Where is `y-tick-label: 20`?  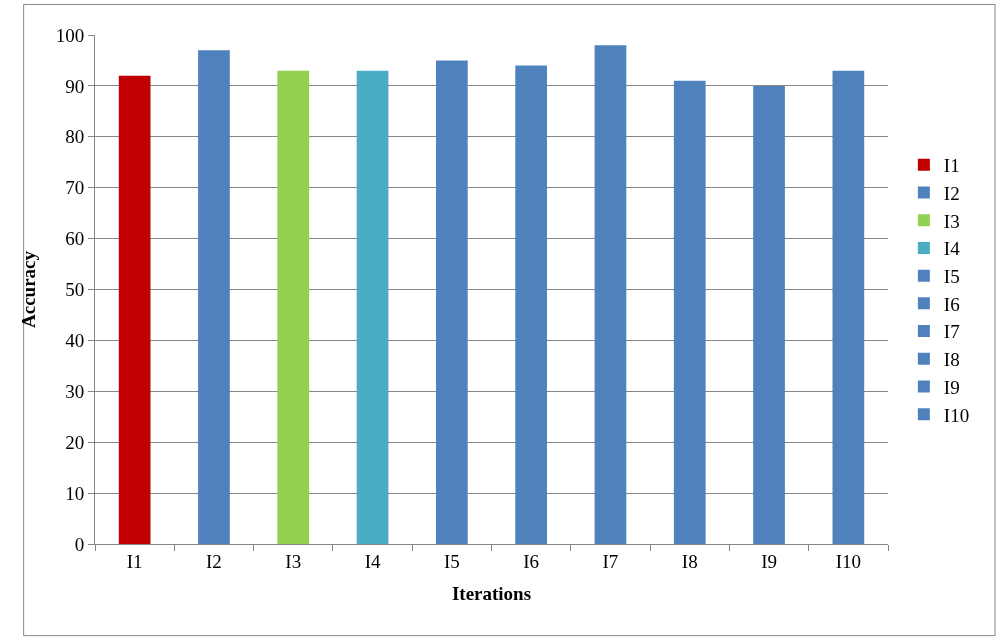
y-tick-label: 20 is located at coordinates (75, 442).